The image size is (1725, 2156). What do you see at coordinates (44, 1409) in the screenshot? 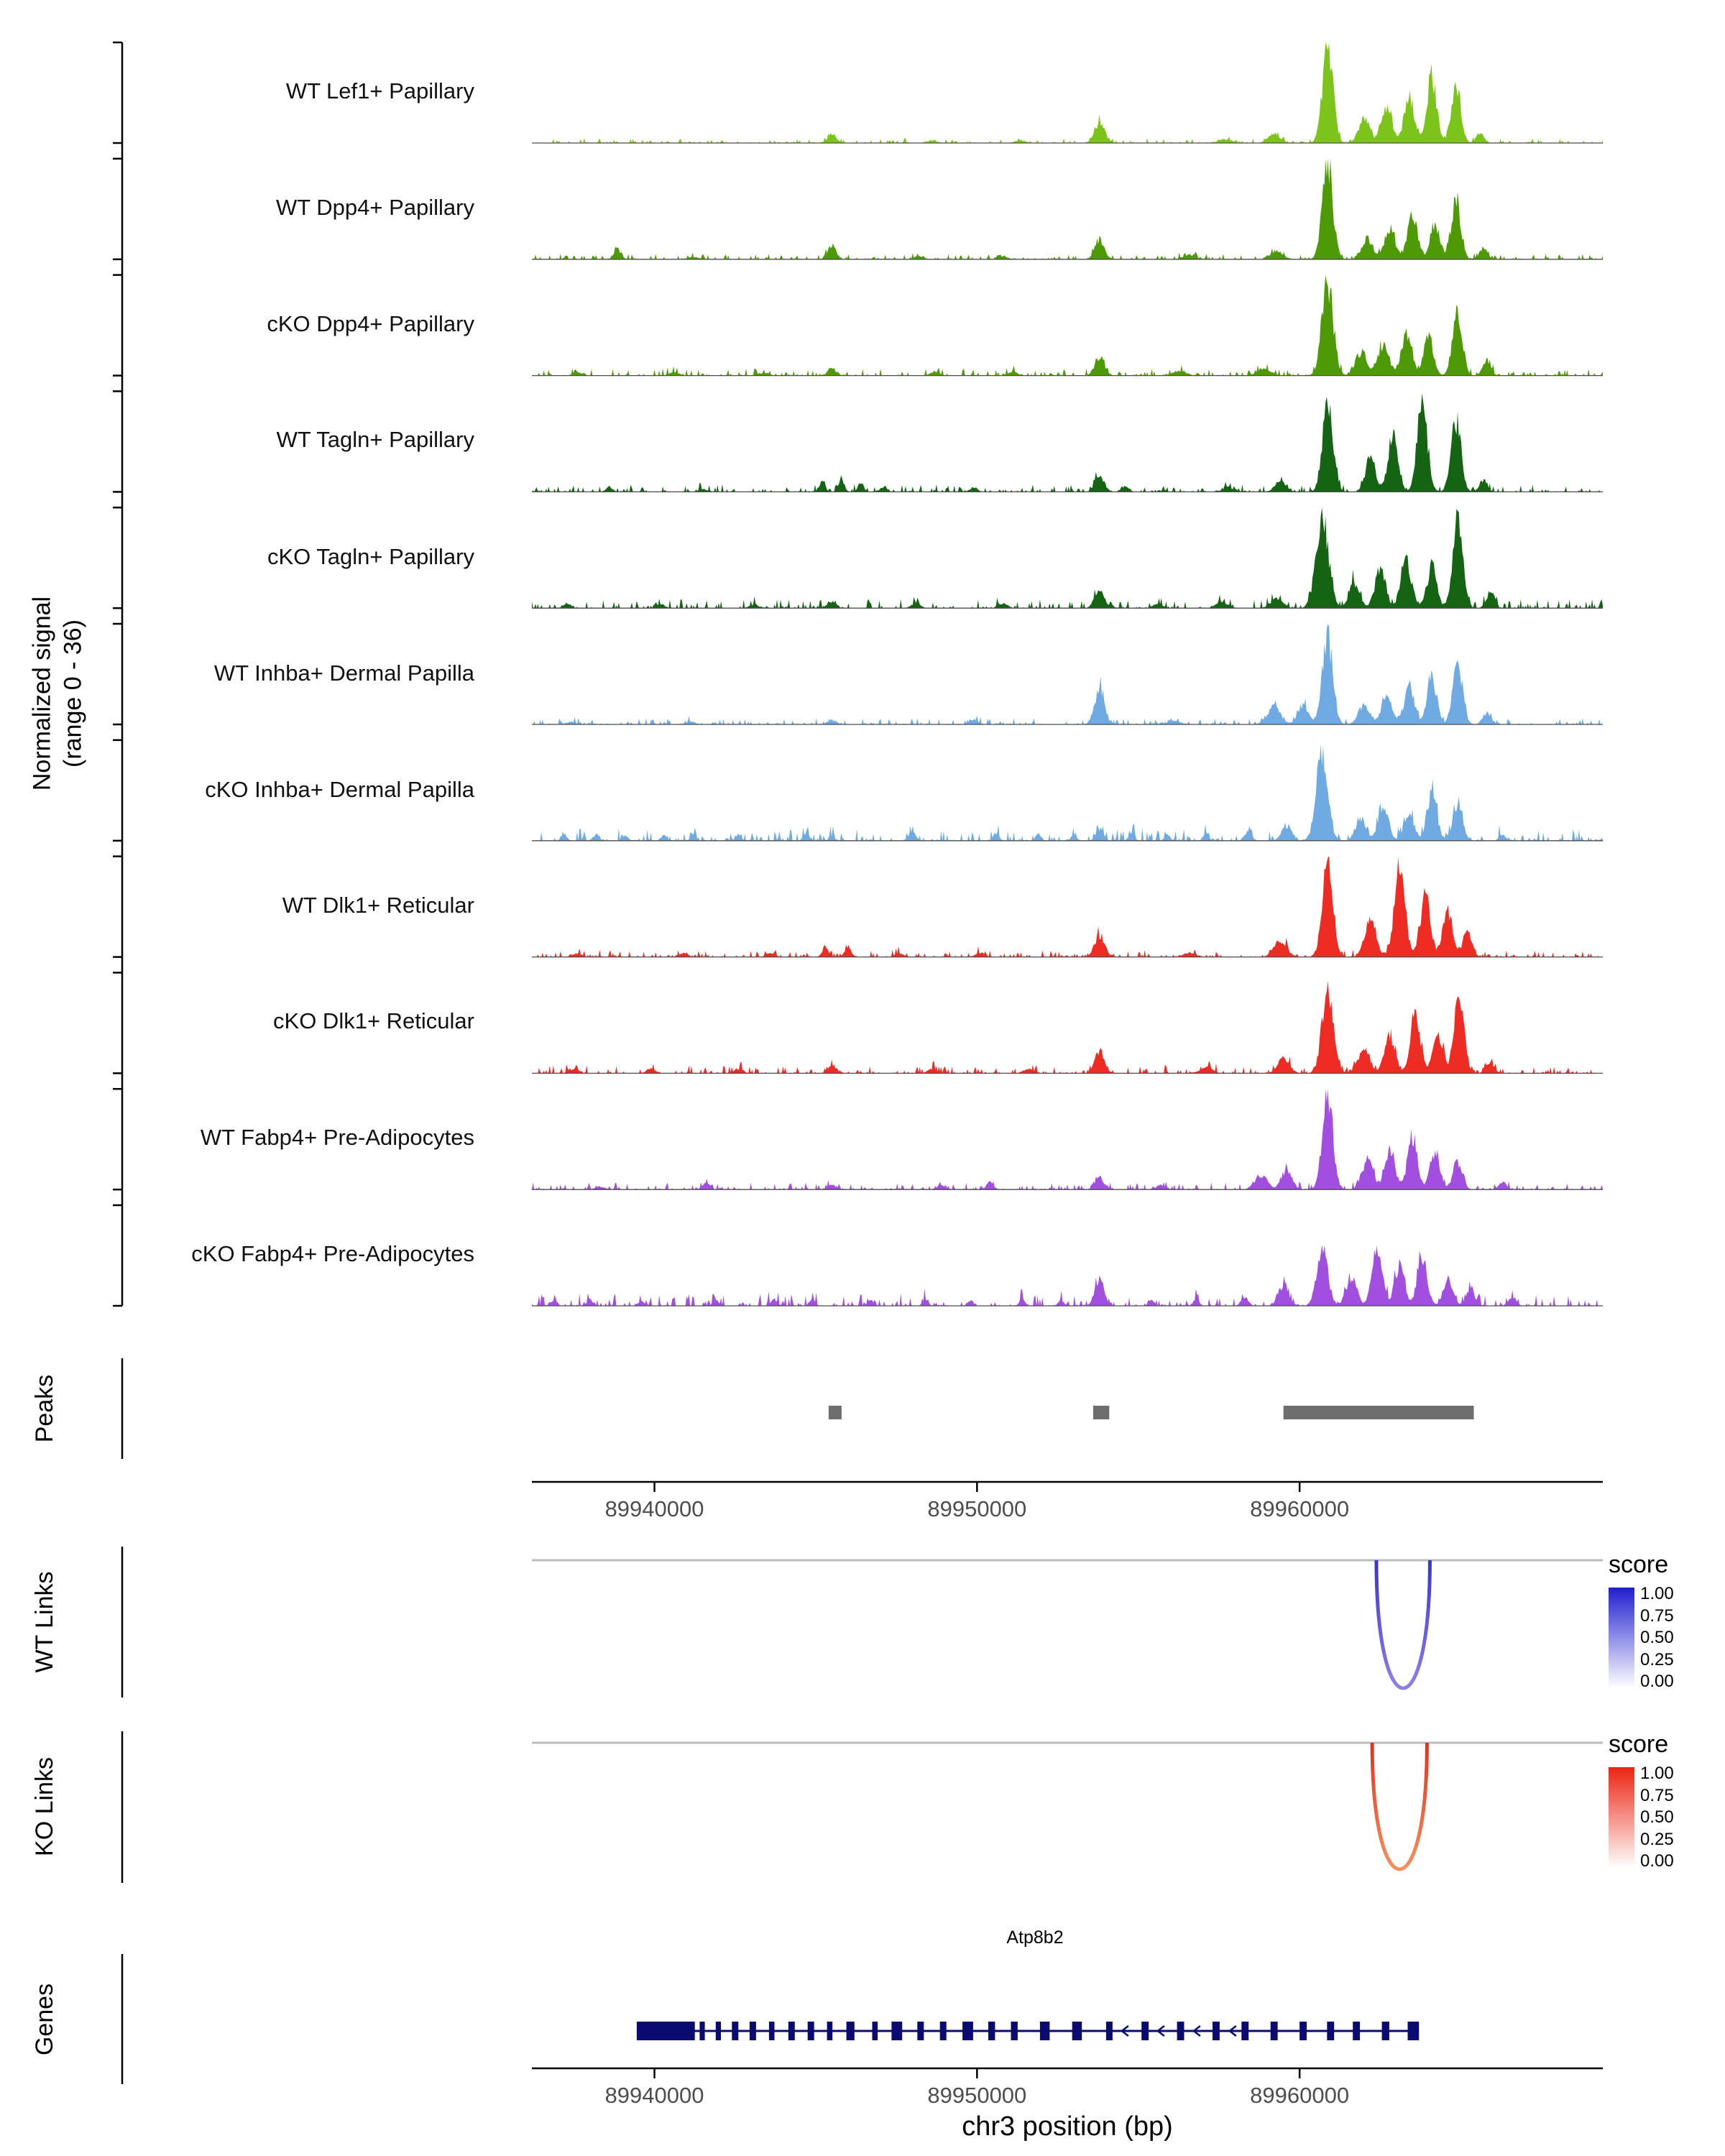
I see `peaks-section-label: Peaks` at bounding box center [44, 1409].